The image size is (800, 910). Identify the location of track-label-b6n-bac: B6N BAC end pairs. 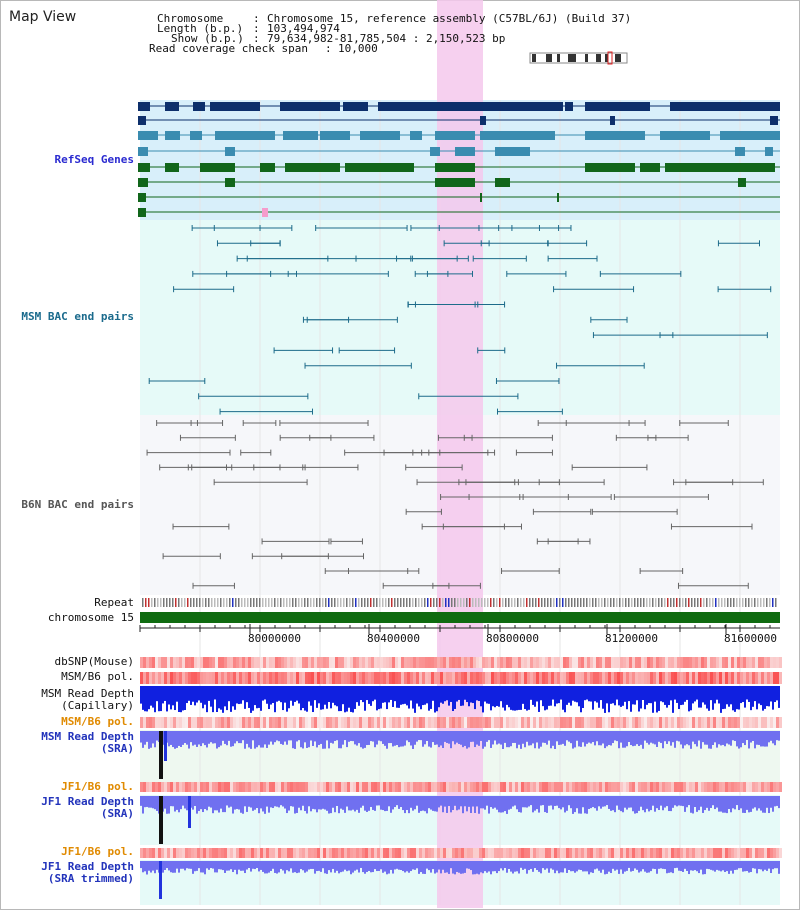
(77, 504).